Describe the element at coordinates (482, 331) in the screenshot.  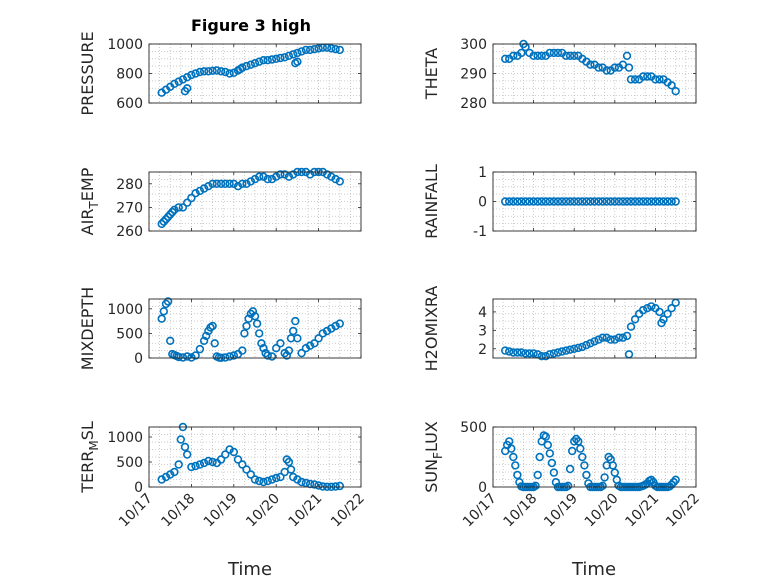
I see `y-tick-label: 3` at that location.